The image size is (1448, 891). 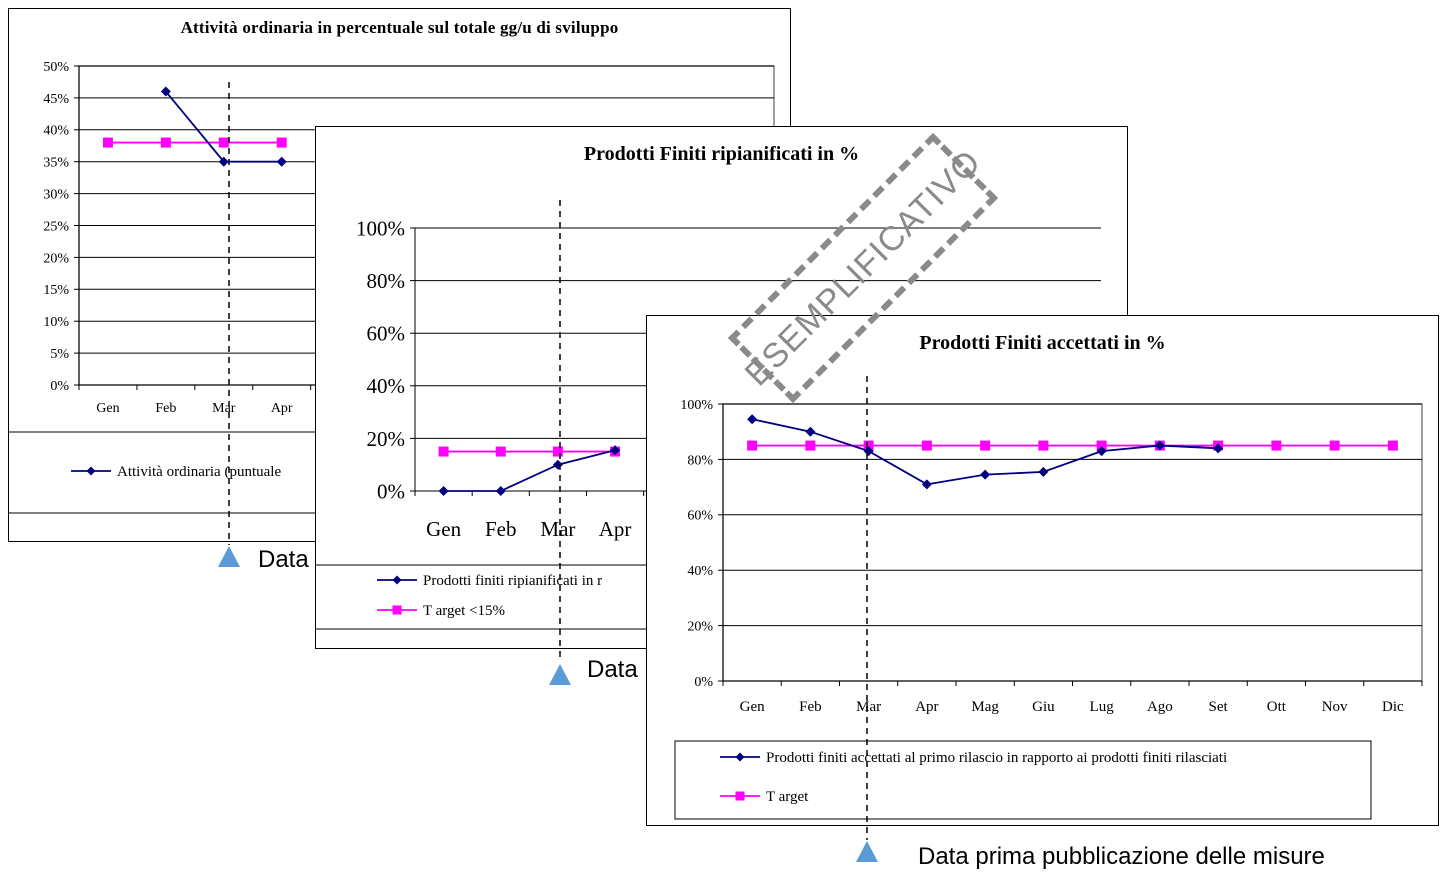 I want to click on release-caption-1: Data, so click(x=283, y=559).